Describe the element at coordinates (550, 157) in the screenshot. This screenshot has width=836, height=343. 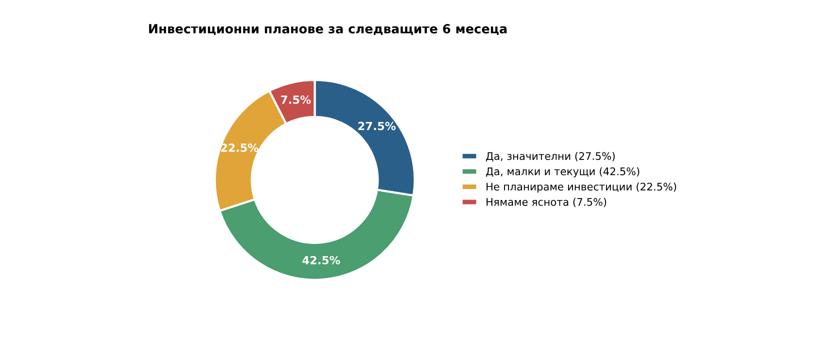
I see `legend-label: Да, значителни (27.5%)` at that location.